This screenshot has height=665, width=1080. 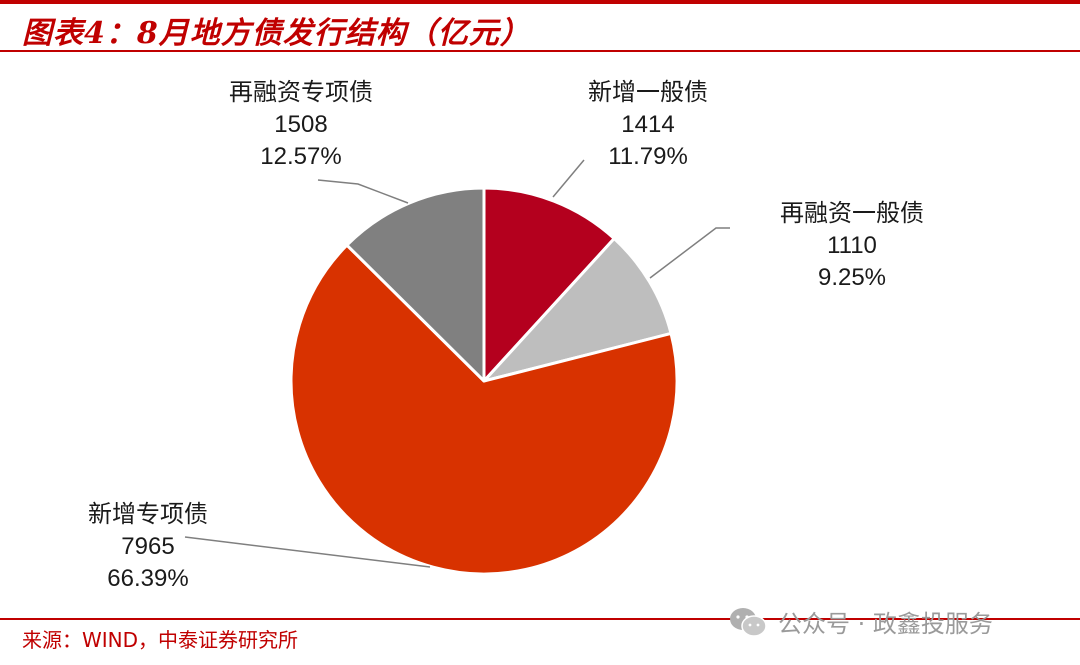 What do you see at coordinates (148, 514) in the screenshot?
I see `slice-label: 新增专项债` at bounding box center [148, 514].